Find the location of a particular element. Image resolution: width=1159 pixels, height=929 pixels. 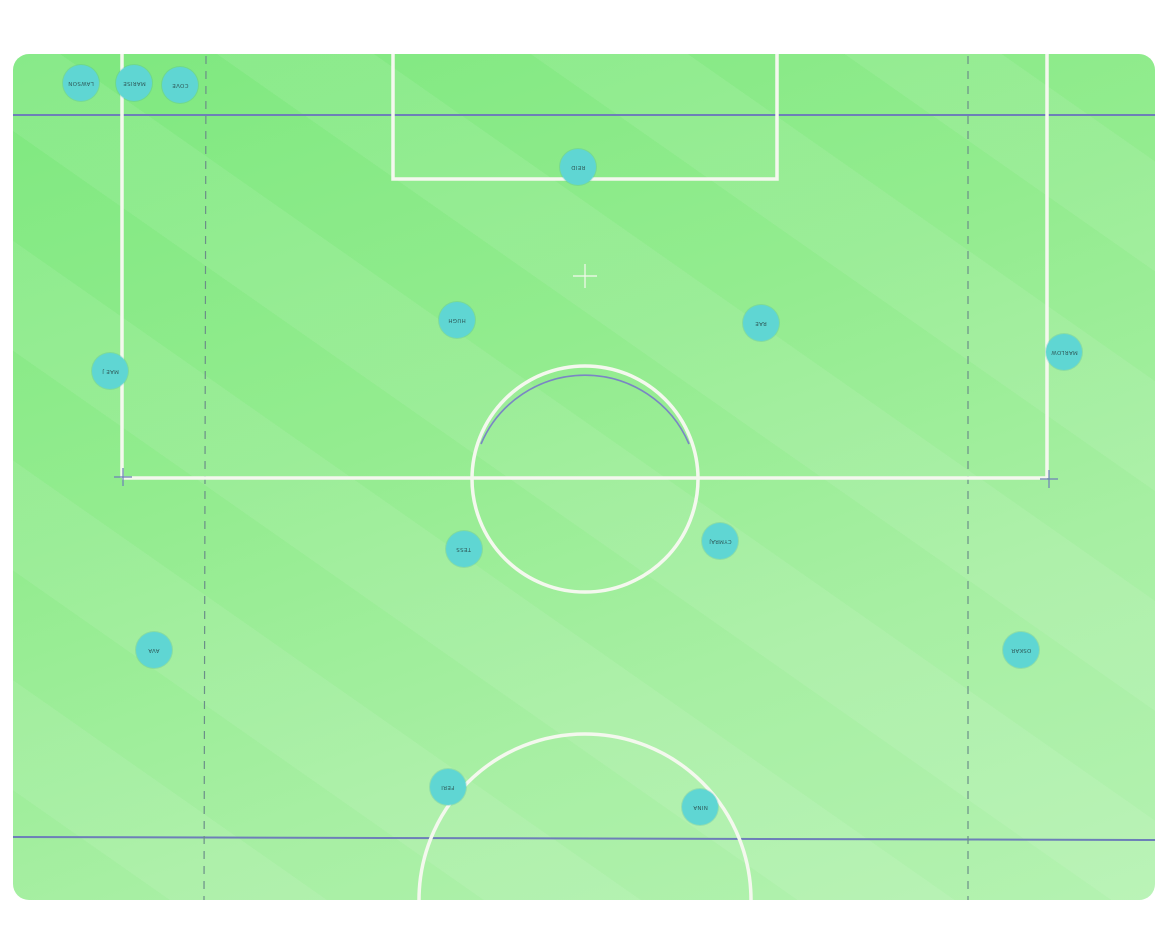

player-name: Oskar is located at coordinates (1021, 650).